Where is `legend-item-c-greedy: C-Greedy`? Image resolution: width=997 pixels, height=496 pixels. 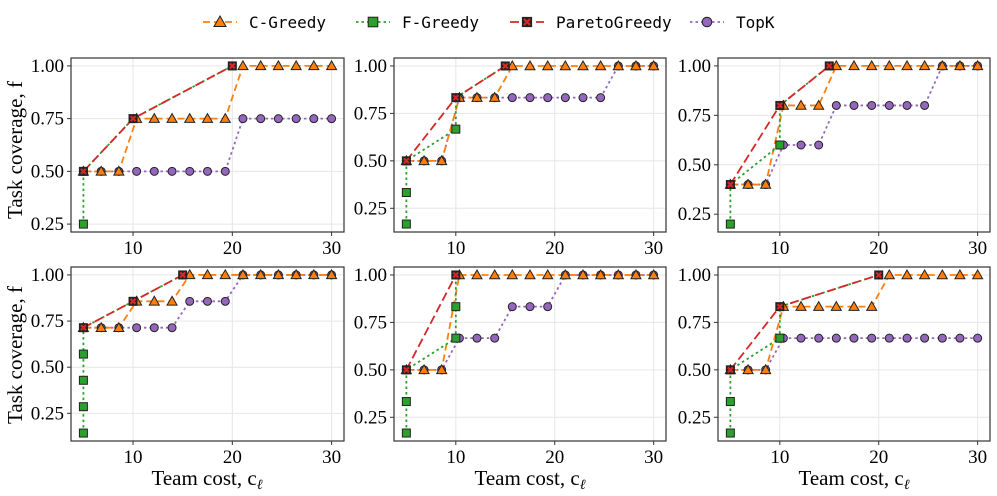
legend-item-c-greedy: C-Greedy is located at coordinates (264, 22).